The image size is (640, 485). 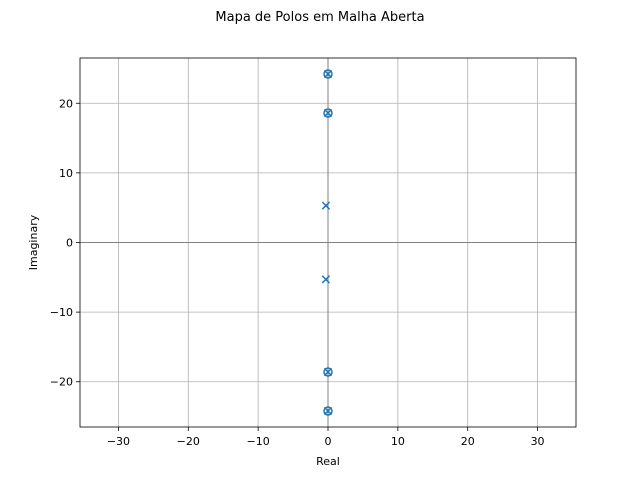 What do you see at coordinates (33, 242) in the screenshot?
I see `y-axis-label: Imaginary` at bounding box center [33, 242].